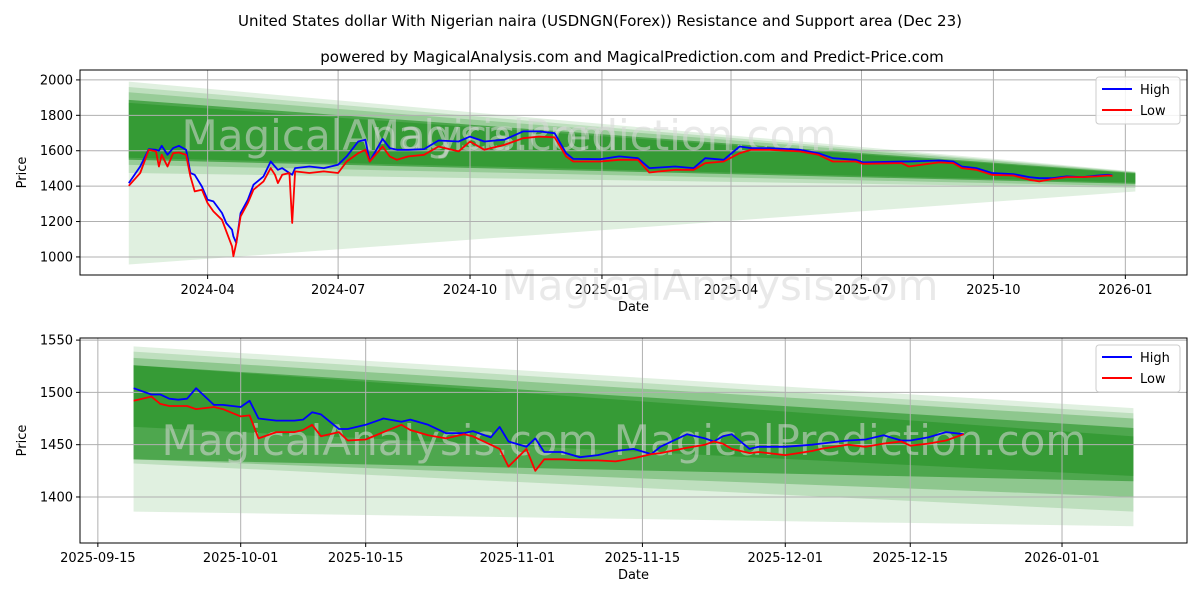  I want to click on x-tick-label: 2025-01, so click(602, 290).